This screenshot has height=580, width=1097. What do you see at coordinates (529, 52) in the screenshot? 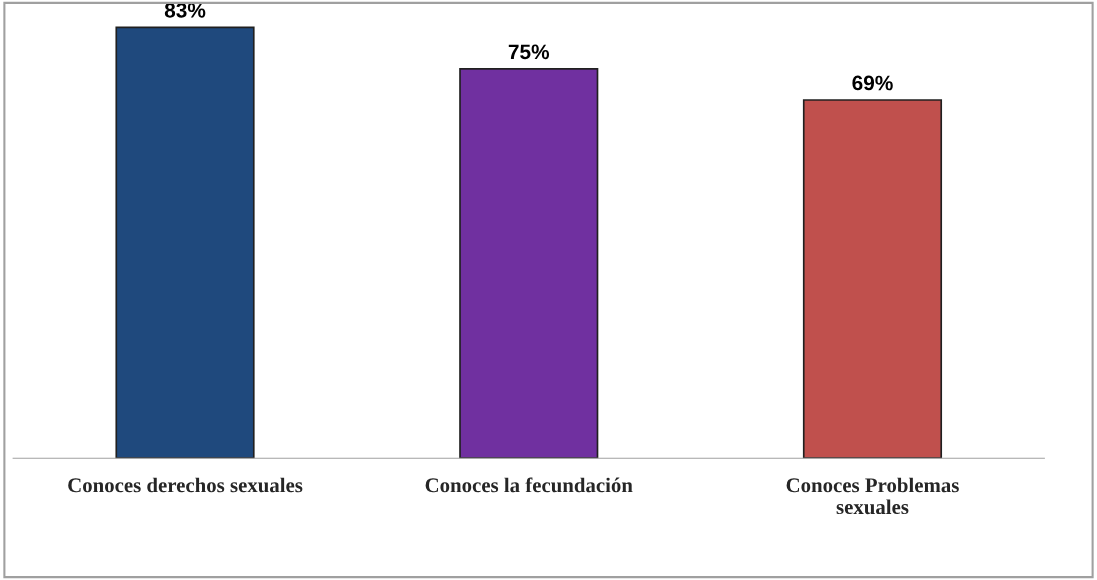
I see `data-label: 75%` at bounding box center [529, 52].